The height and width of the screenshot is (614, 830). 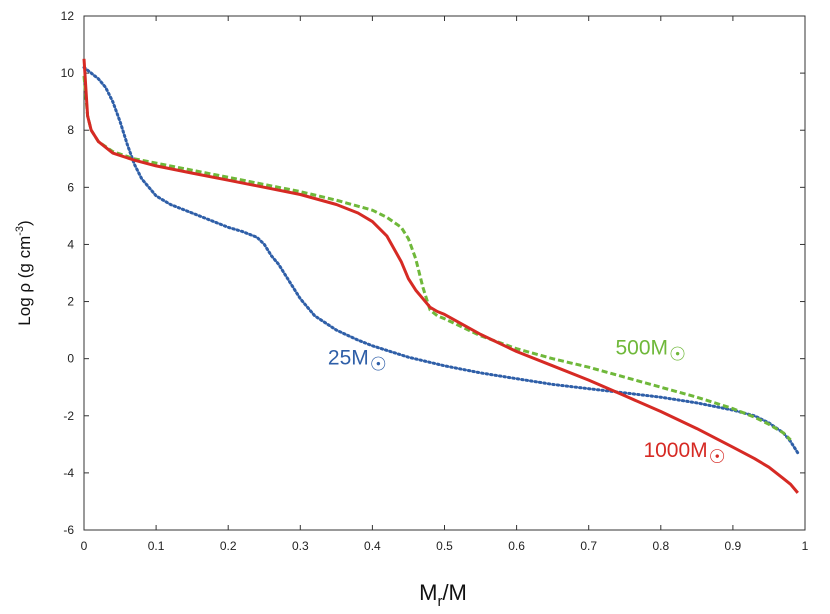 I want to click on x-tick-label: 0.9, so click(x=733, y=546).